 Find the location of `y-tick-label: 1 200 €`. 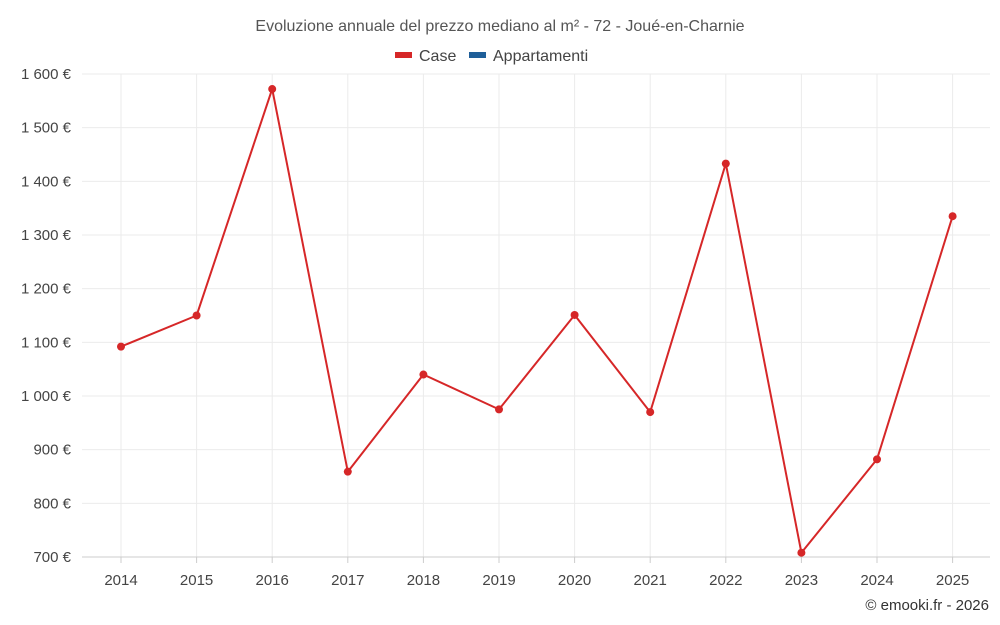

y-tick-label: 1 200 € is located at coordinates (46, 289).